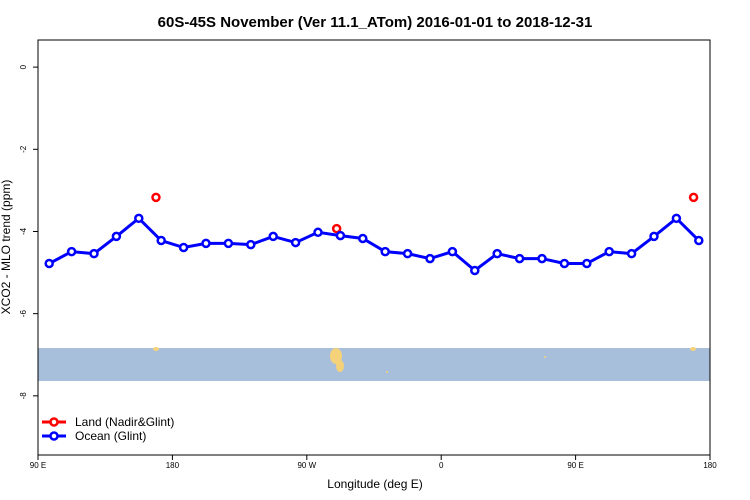 The width and height of the screenshot is (750, 500). What do you see at coordinates (424, 360) in the screenshot?
I see `land-shapes` at bounding box center [424, 360].